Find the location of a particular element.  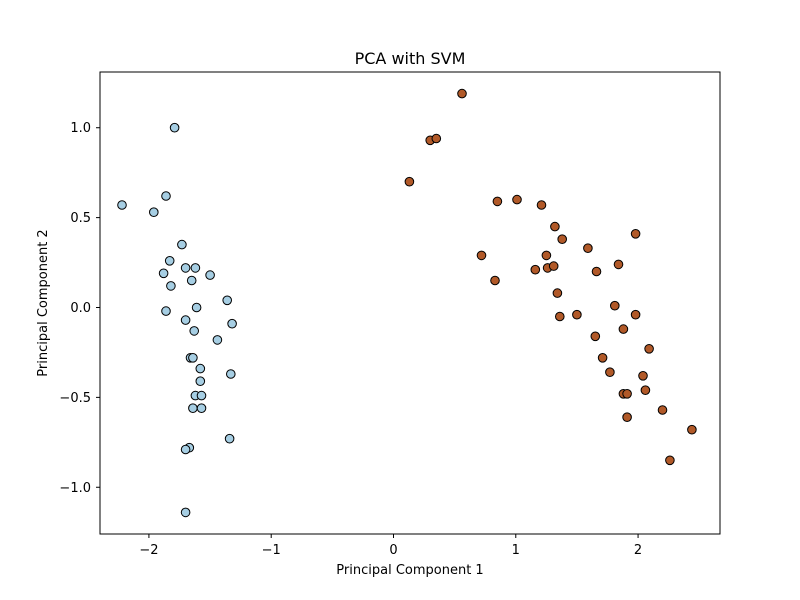

y-axis: −1.0 −0.5 0.0 0.5 1.0 is located at coordinates (79, 308).